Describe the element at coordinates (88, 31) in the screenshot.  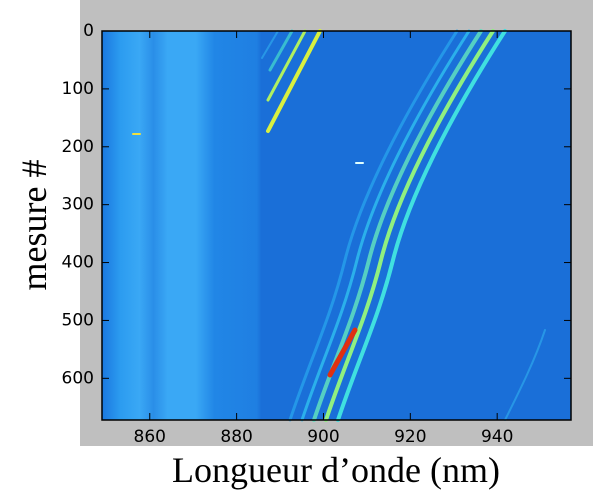
I see `y-tick-label: 0` at that location.